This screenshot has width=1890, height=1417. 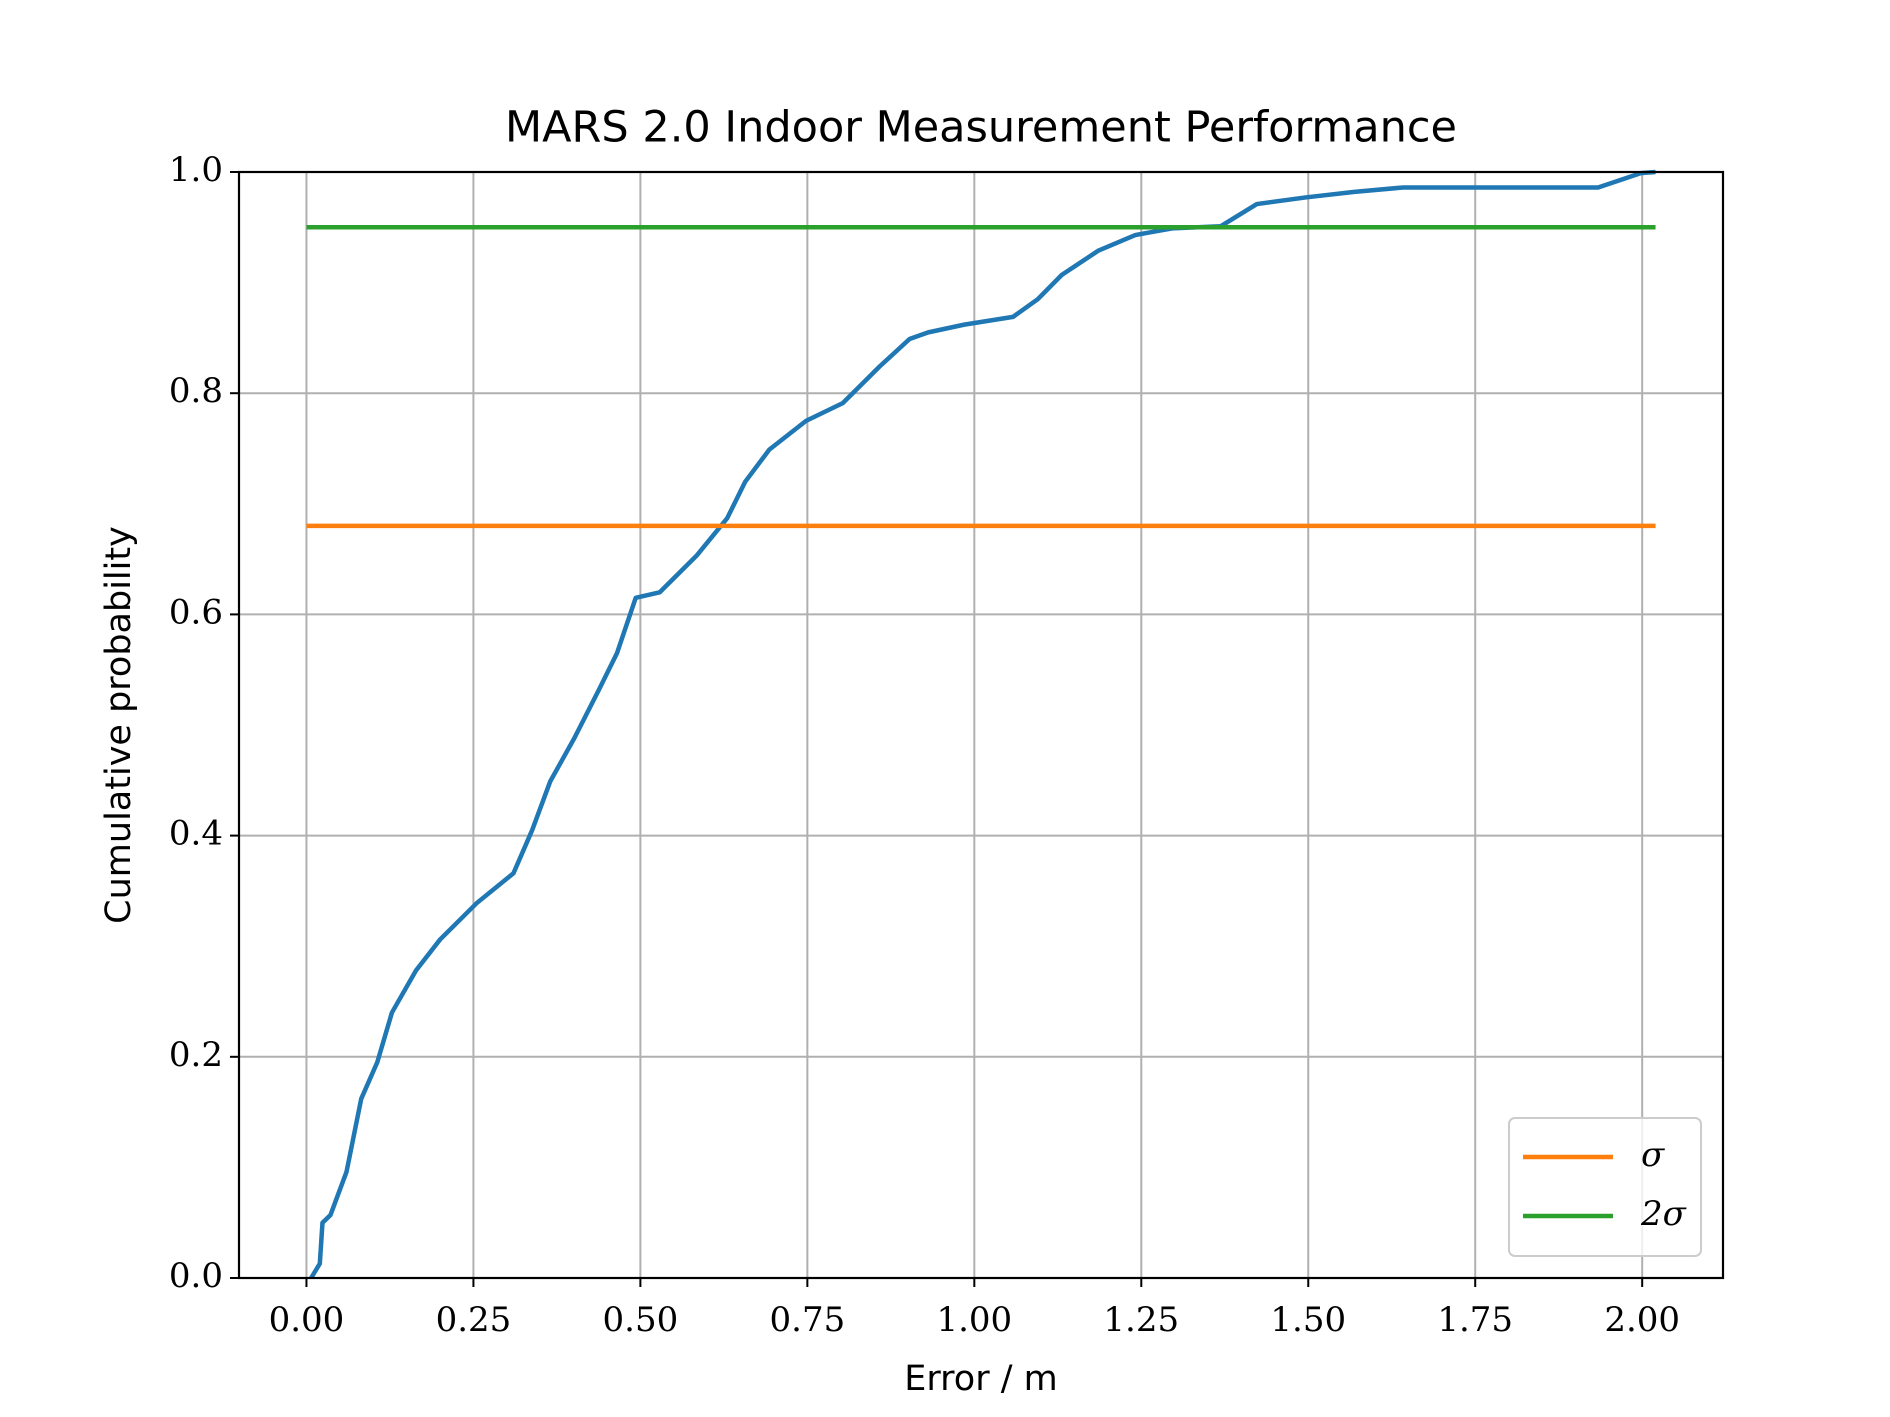 I want to click on x-tick-label: 0.50, so click(x=641, y=1320).